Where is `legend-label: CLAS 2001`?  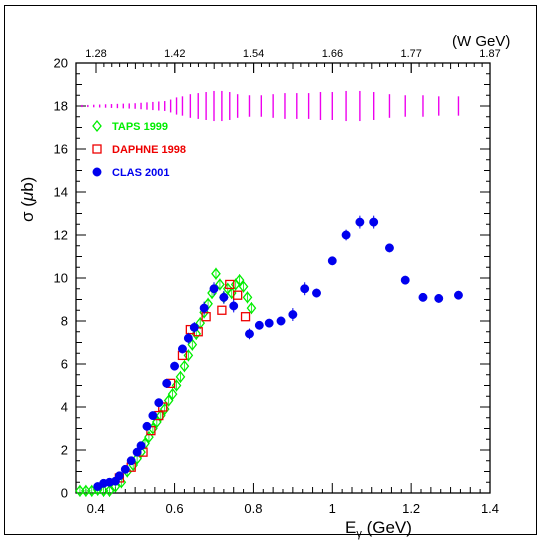
legend-label: CLAS 2001 is located at coordinates (140, 173).